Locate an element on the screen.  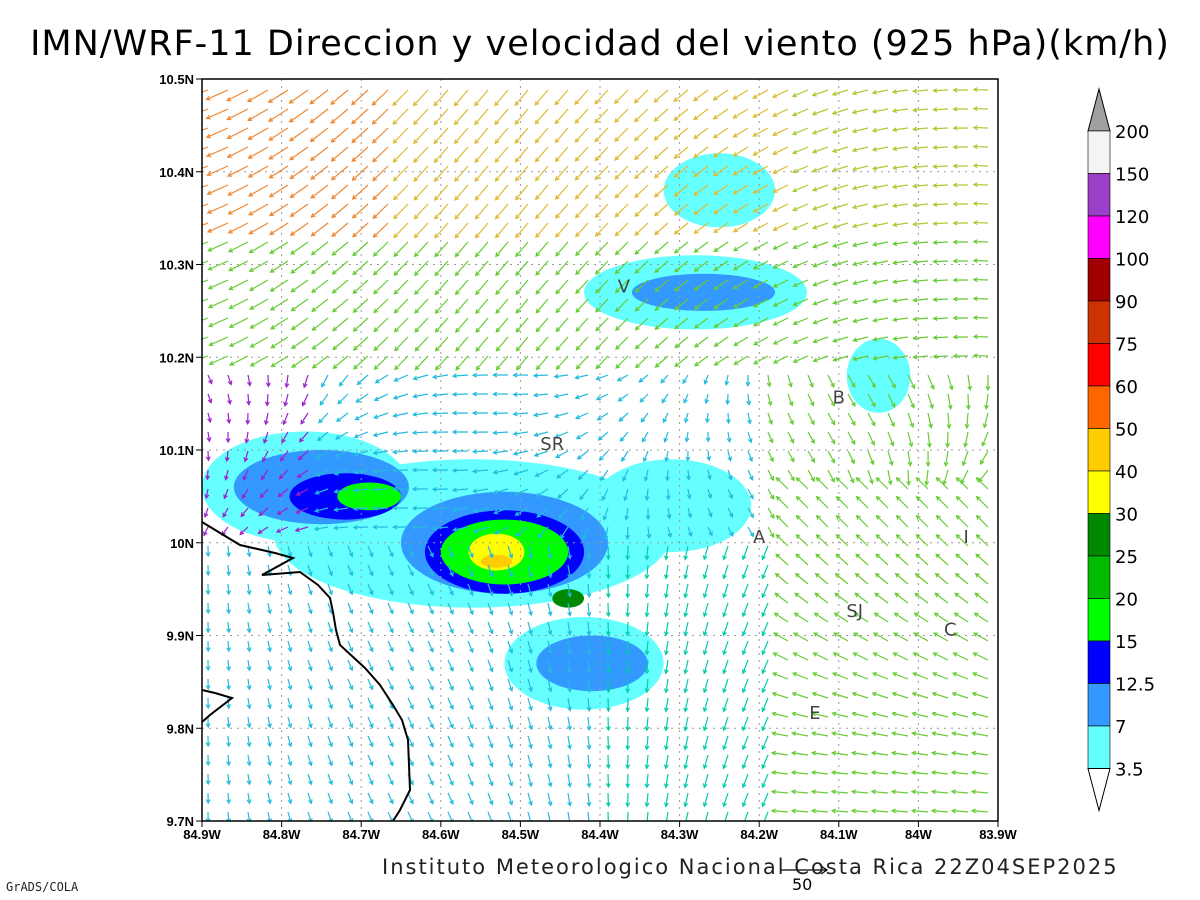
lon-tick-label: 84.7W is located at coordinates (361, 834).